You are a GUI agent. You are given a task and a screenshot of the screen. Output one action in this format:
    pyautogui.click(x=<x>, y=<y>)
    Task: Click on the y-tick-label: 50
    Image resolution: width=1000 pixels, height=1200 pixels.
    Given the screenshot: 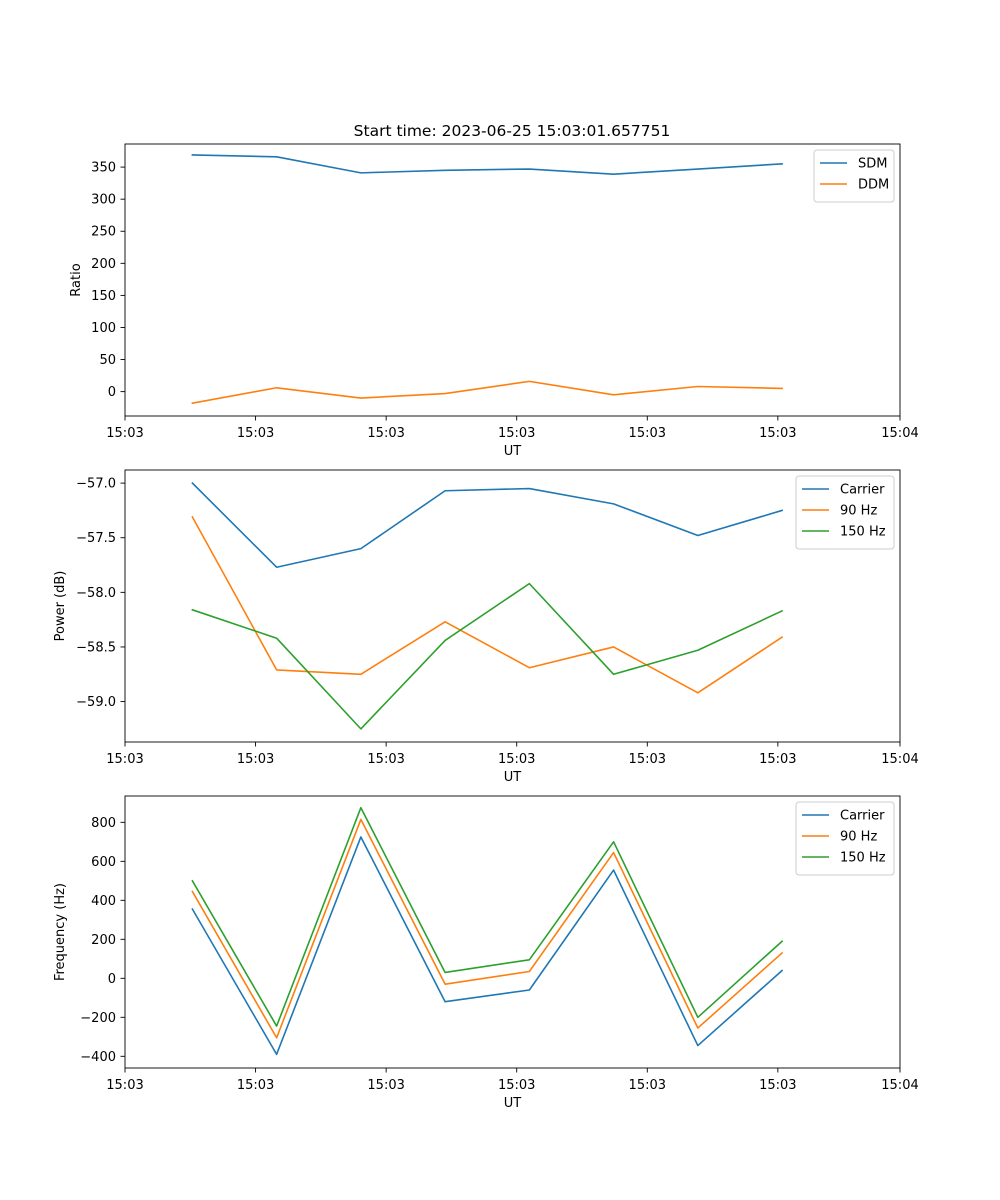 What is the action you would take?
    pyautogui.click(x=107, y=360)
    